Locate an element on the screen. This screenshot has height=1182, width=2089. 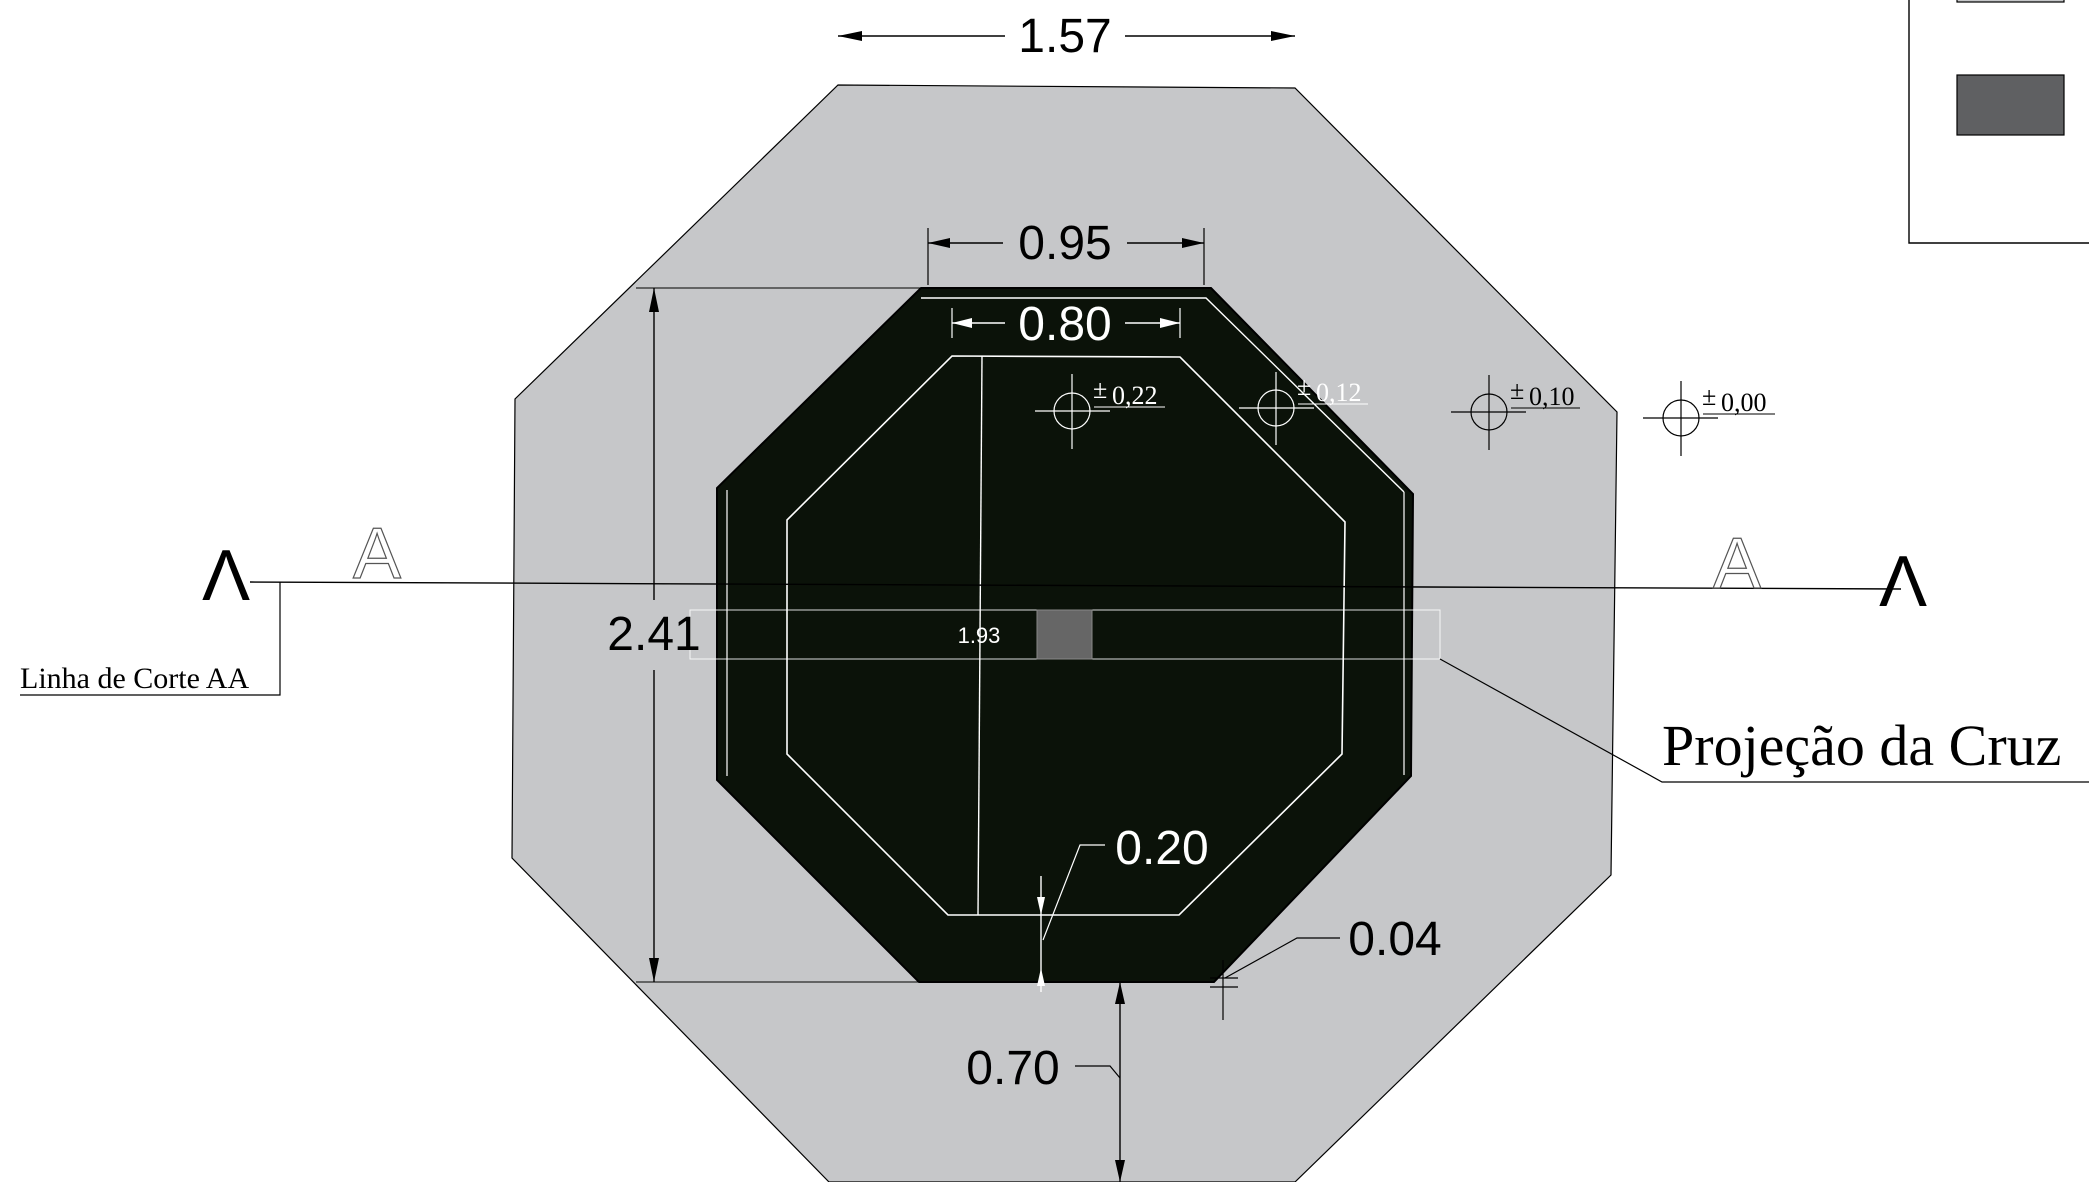
legend-box is located at coordinates (1998, 122).